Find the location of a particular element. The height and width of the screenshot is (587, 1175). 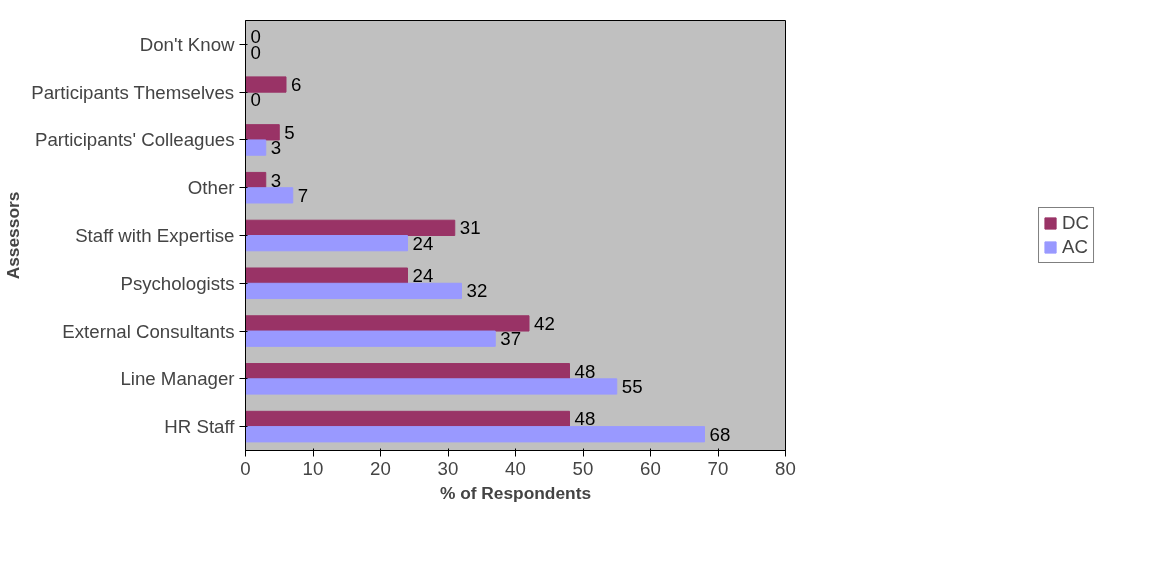

data-label: 0 is located at coordinates (255, 100).